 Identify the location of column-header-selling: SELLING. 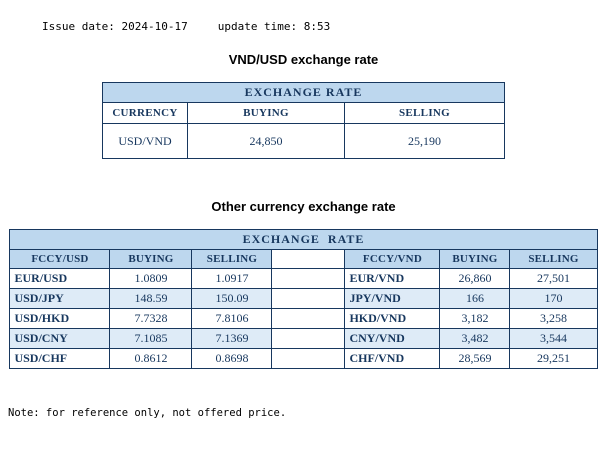
(424, 113).